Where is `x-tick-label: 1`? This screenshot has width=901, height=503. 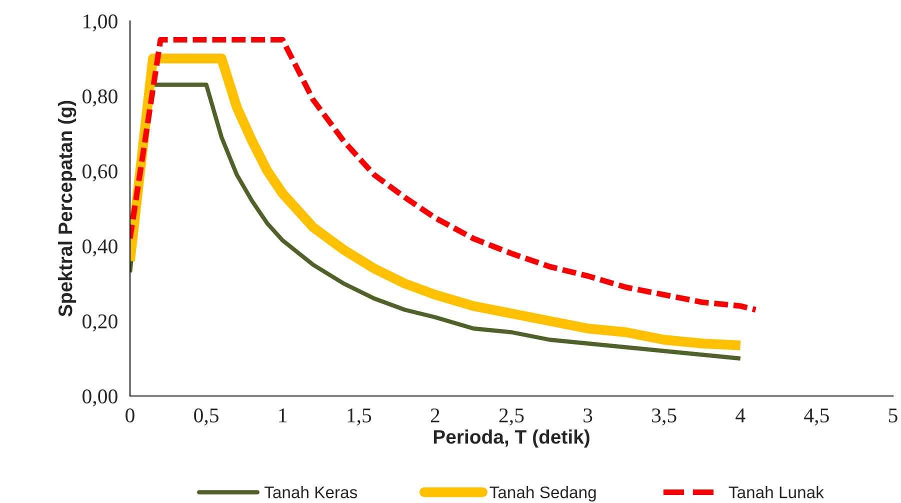 x-tick-label: 1 is located at coordinates (283, 415).